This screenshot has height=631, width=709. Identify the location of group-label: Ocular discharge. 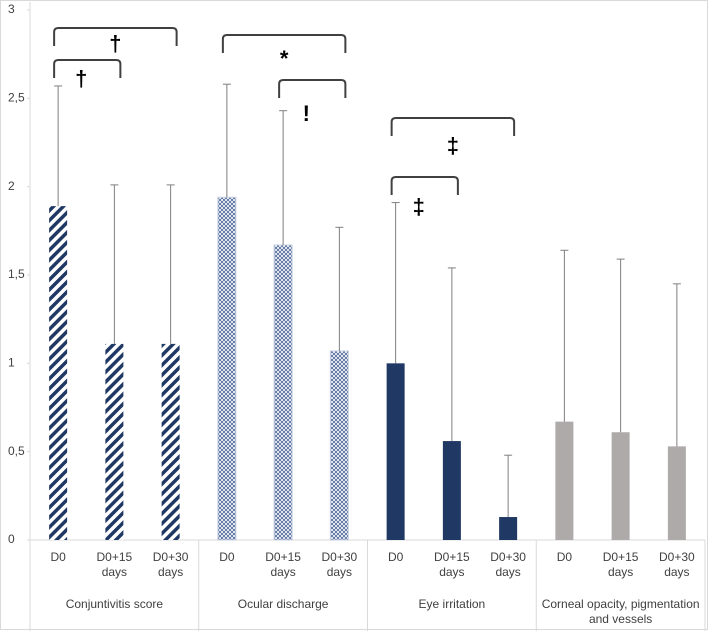
(283, 604).